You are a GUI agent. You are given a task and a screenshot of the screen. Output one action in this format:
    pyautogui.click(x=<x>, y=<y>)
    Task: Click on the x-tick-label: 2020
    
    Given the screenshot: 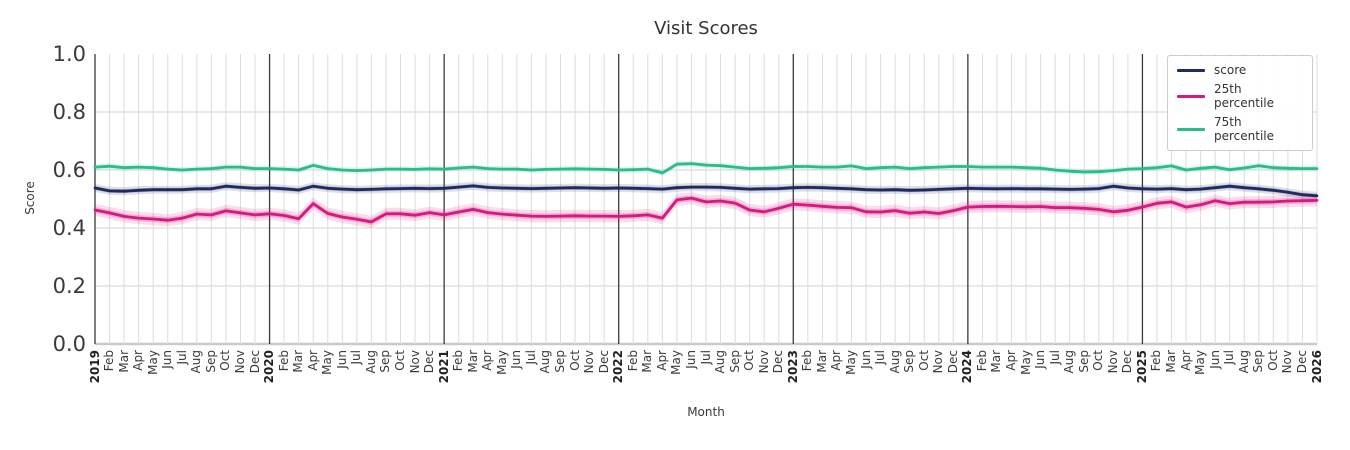 What is the action you would take?
    pyautogui.click(x=269, y=367)
    